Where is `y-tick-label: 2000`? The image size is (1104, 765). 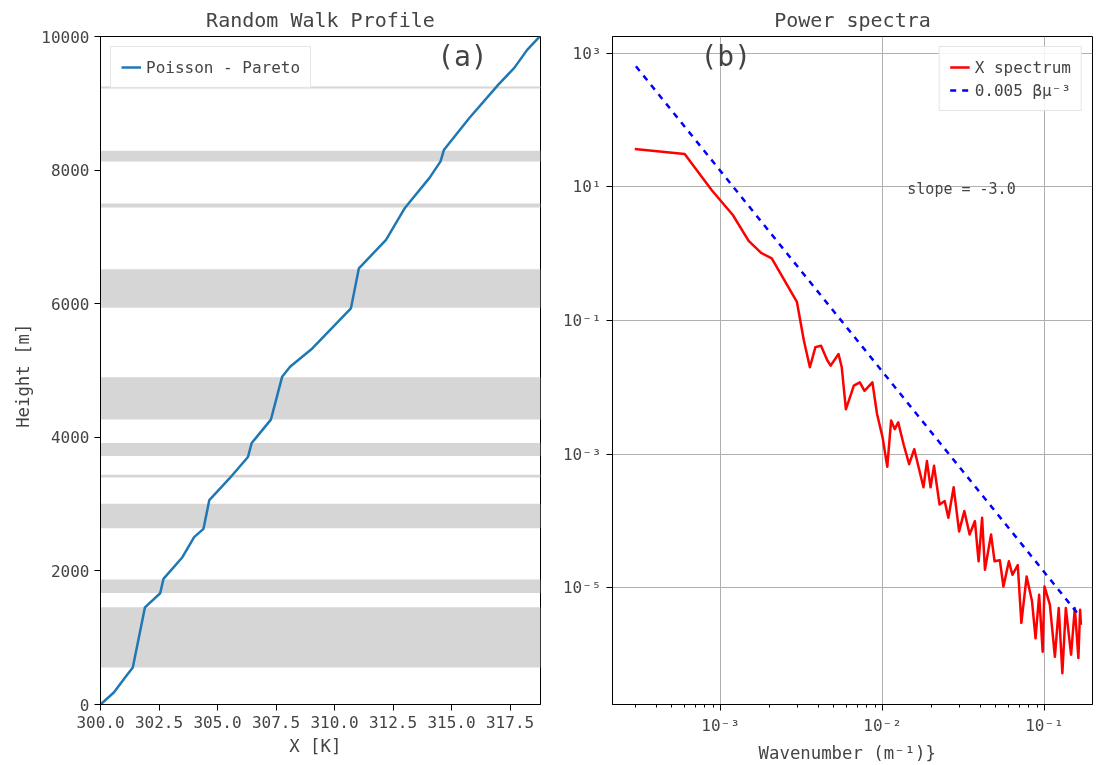 y-tick-label: 2000 is located at coordinates (70, 571).